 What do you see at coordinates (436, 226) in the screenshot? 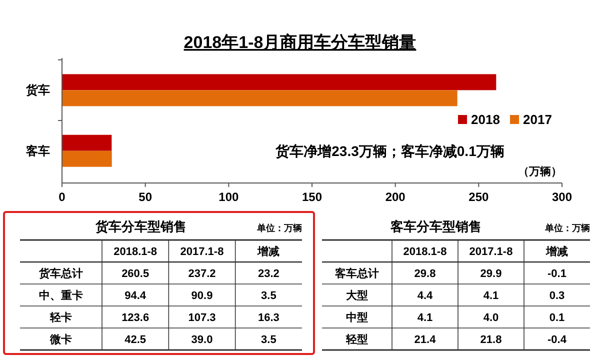
I see `text: 客车分车型销售` at bounding box center [436, 226].